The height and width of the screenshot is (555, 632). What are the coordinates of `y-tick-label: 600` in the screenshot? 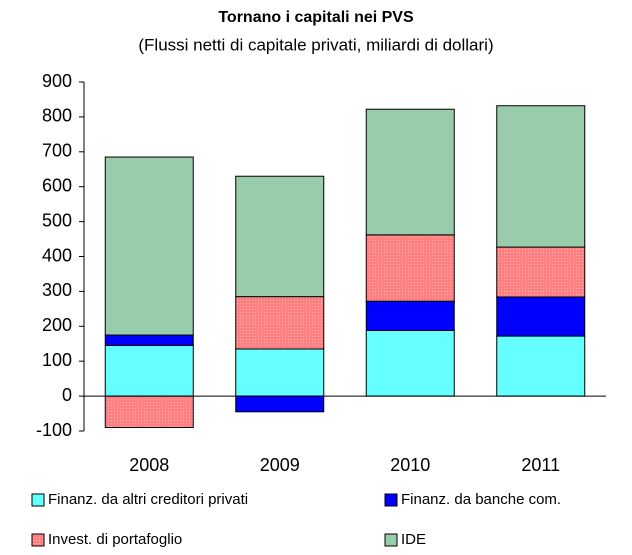 It's located at (57, 185).